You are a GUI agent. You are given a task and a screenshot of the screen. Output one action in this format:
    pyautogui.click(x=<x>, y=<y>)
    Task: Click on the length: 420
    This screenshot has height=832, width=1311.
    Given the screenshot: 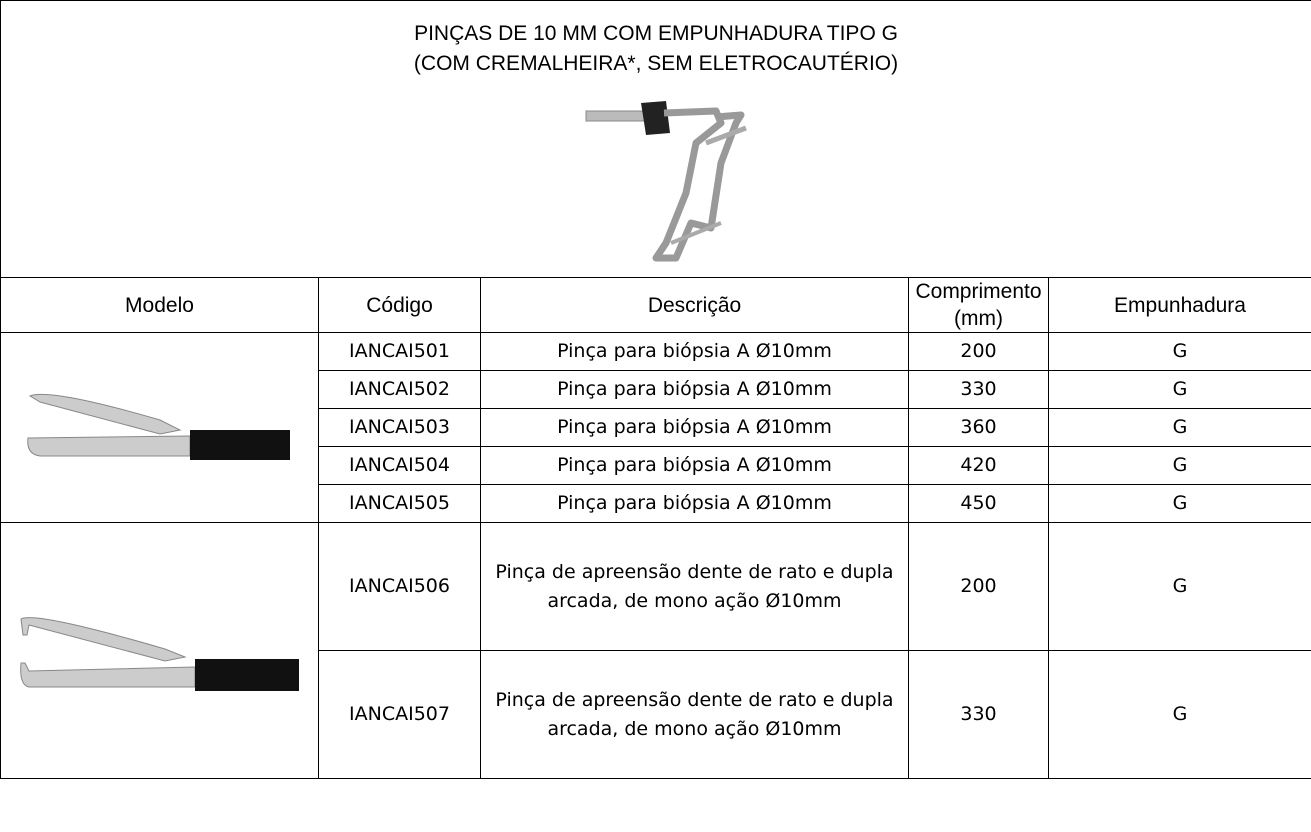 What is the action you would take?
    pyautogui.click(x=978, y=465)
    